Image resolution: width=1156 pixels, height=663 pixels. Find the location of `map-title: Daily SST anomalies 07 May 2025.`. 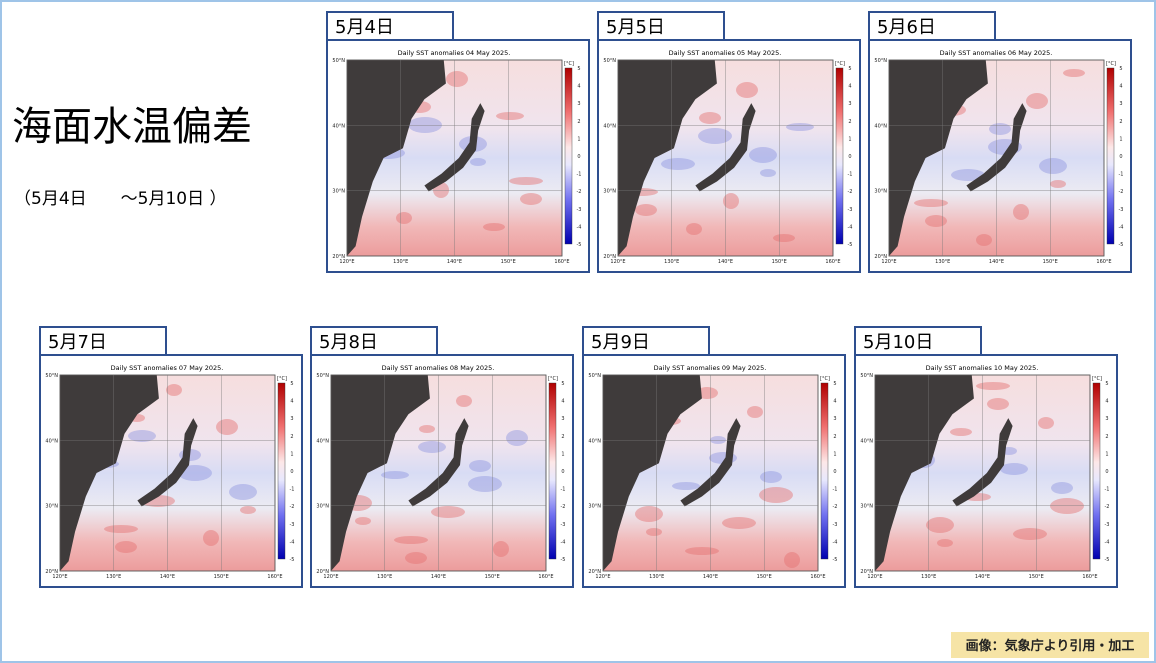

map-title: Daily SST anomalies 07 May 2025. is located at coordinates (167, 368).